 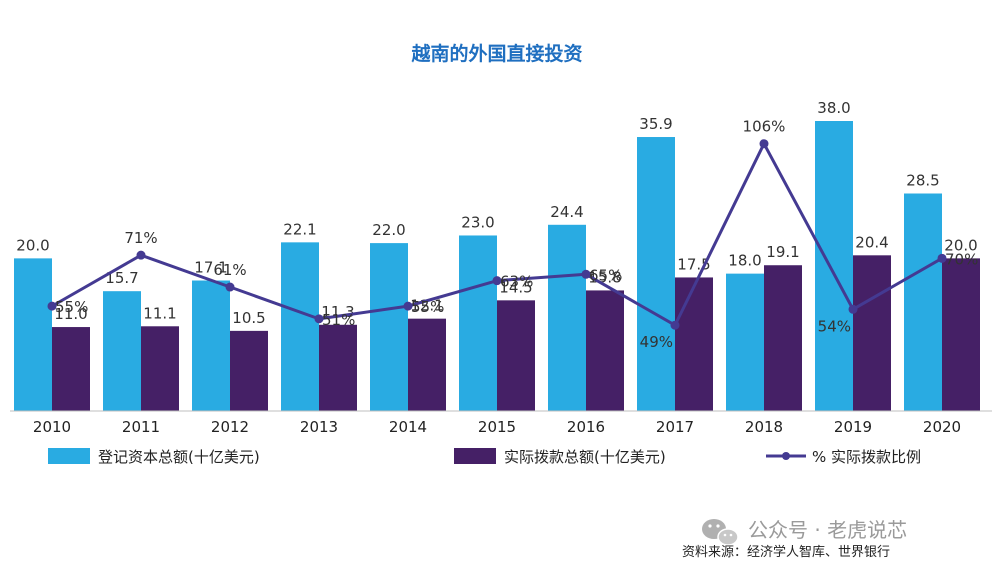 What do you see at coordinates (179, 457) in the screenshot?
I see `legend-label-registered: 登记资本总额(十亿美元)` at bounding box center [179, 457].